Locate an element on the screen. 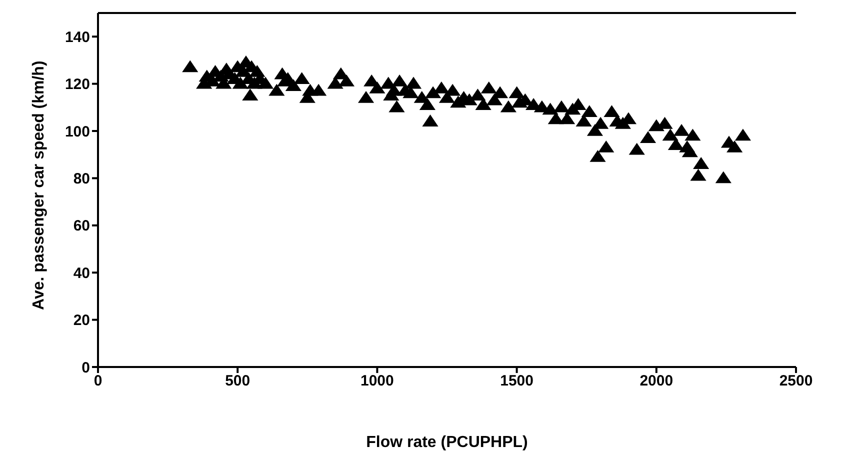 This screenshot has width=844, height=465. y-axis-title: Ave. passenger car speed (km/h) is located at coordinates (39, 185).